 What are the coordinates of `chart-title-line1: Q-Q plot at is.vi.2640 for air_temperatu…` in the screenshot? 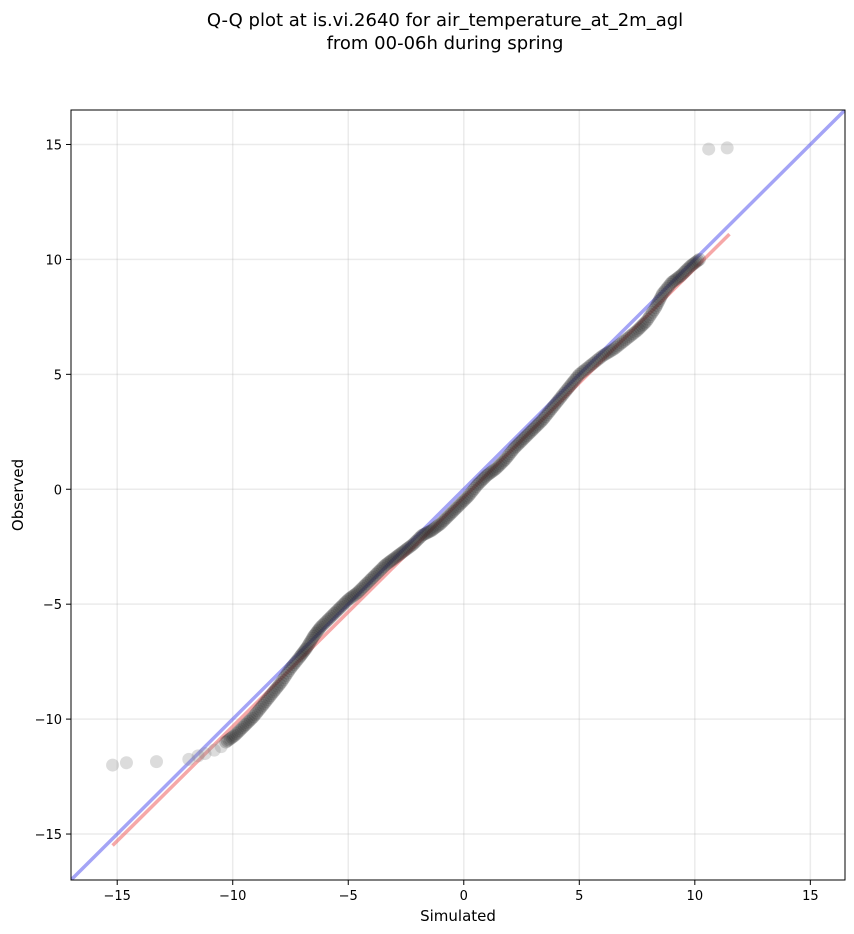 It's located at (445, 20).